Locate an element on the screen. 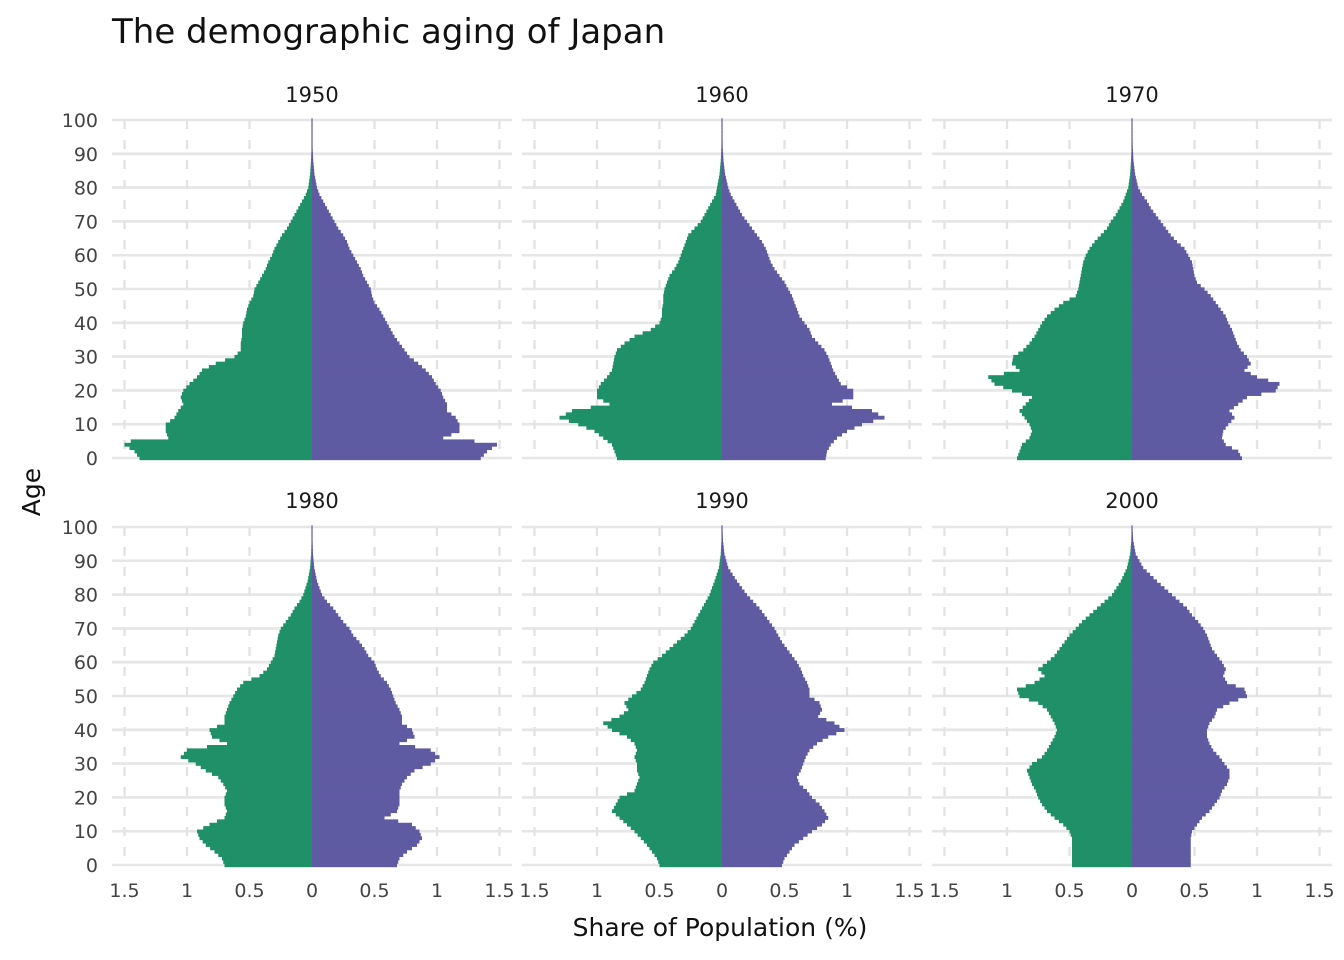 Image resolution: width=1344 pixels, height=960 pixels. y-tick-label: 90 is located at coordinates (86, 155).